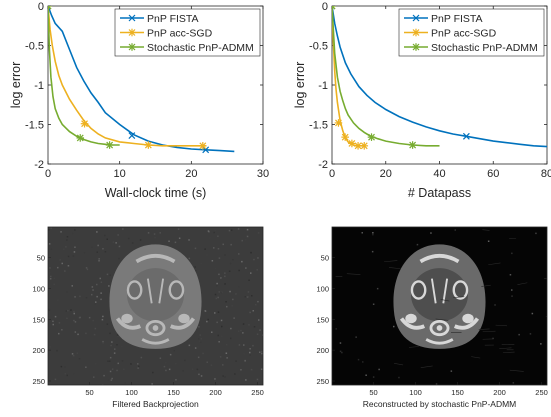 The image size is (551, 417). What do you see at coordinates (493, 174) in the screenshot?
I see `x-tick-label: 60` at bounding box center [493, 174].